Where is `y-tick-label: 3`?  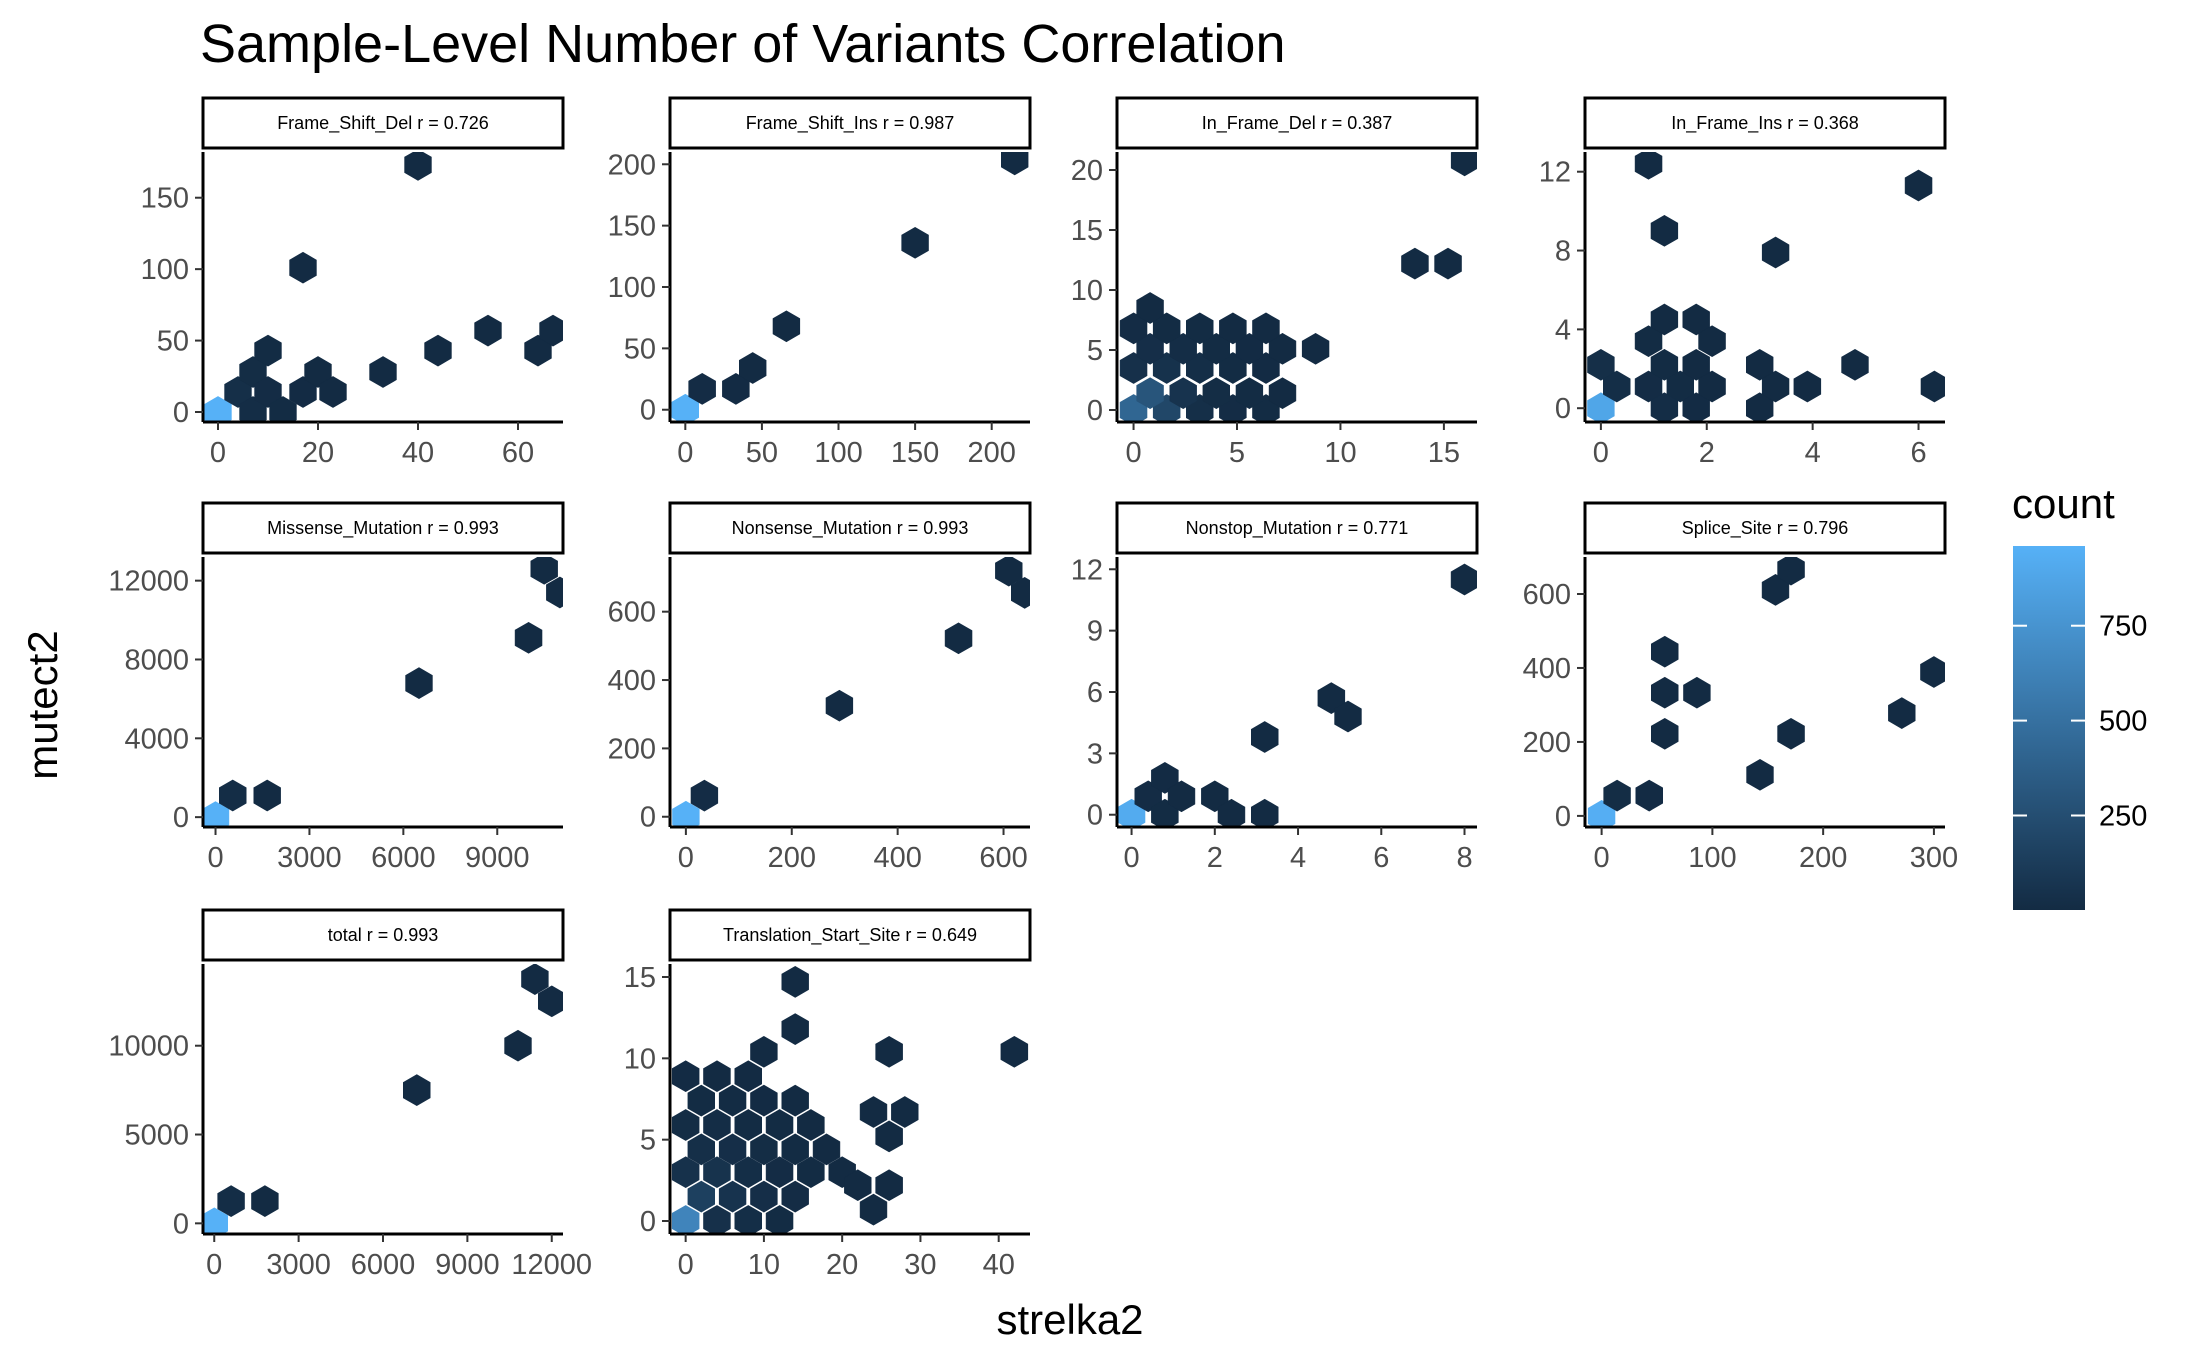
y-tick-label: 3 is located at coordinates (1095, 754).